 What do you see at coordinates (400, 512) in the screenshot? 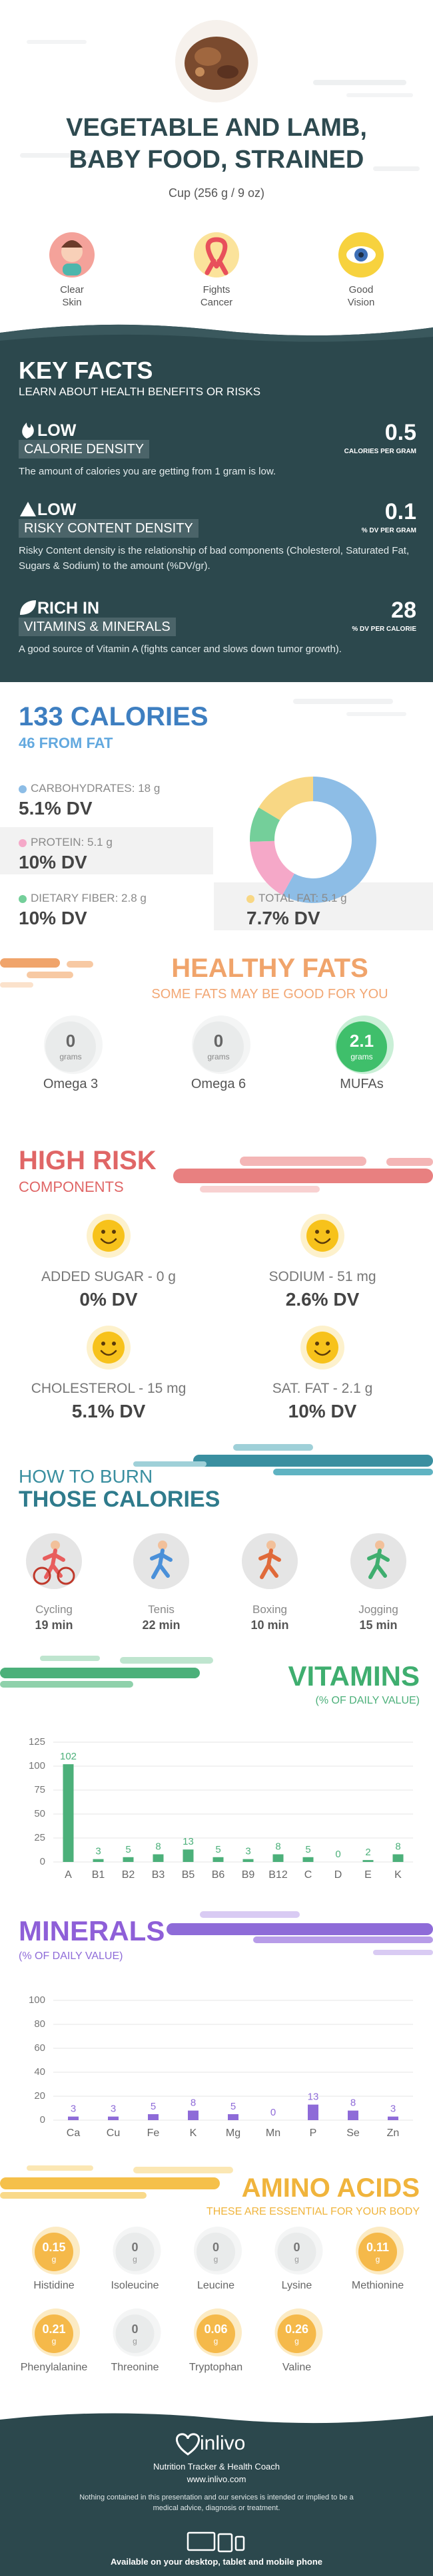
I see `fact-value: 0.1` at bounding box center [400, 512].